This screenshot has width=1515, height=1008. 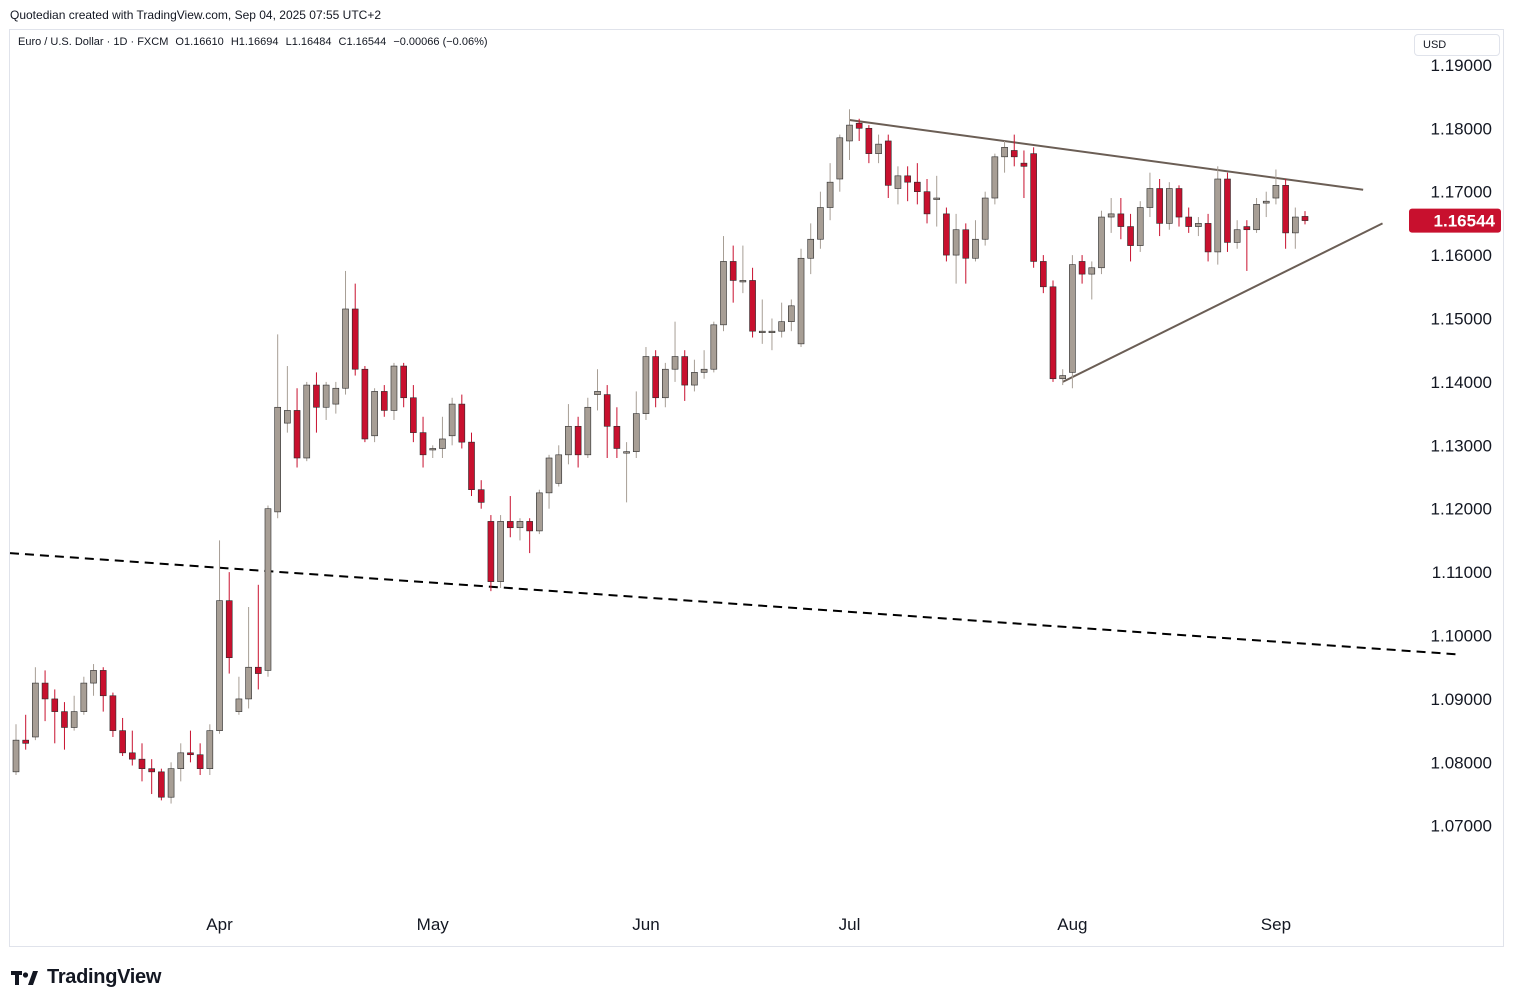 What do you see at coordinates (86, 977) in the screenshot?
I see `tradingview-brand: TradingView` at bounding box center [86, 977].